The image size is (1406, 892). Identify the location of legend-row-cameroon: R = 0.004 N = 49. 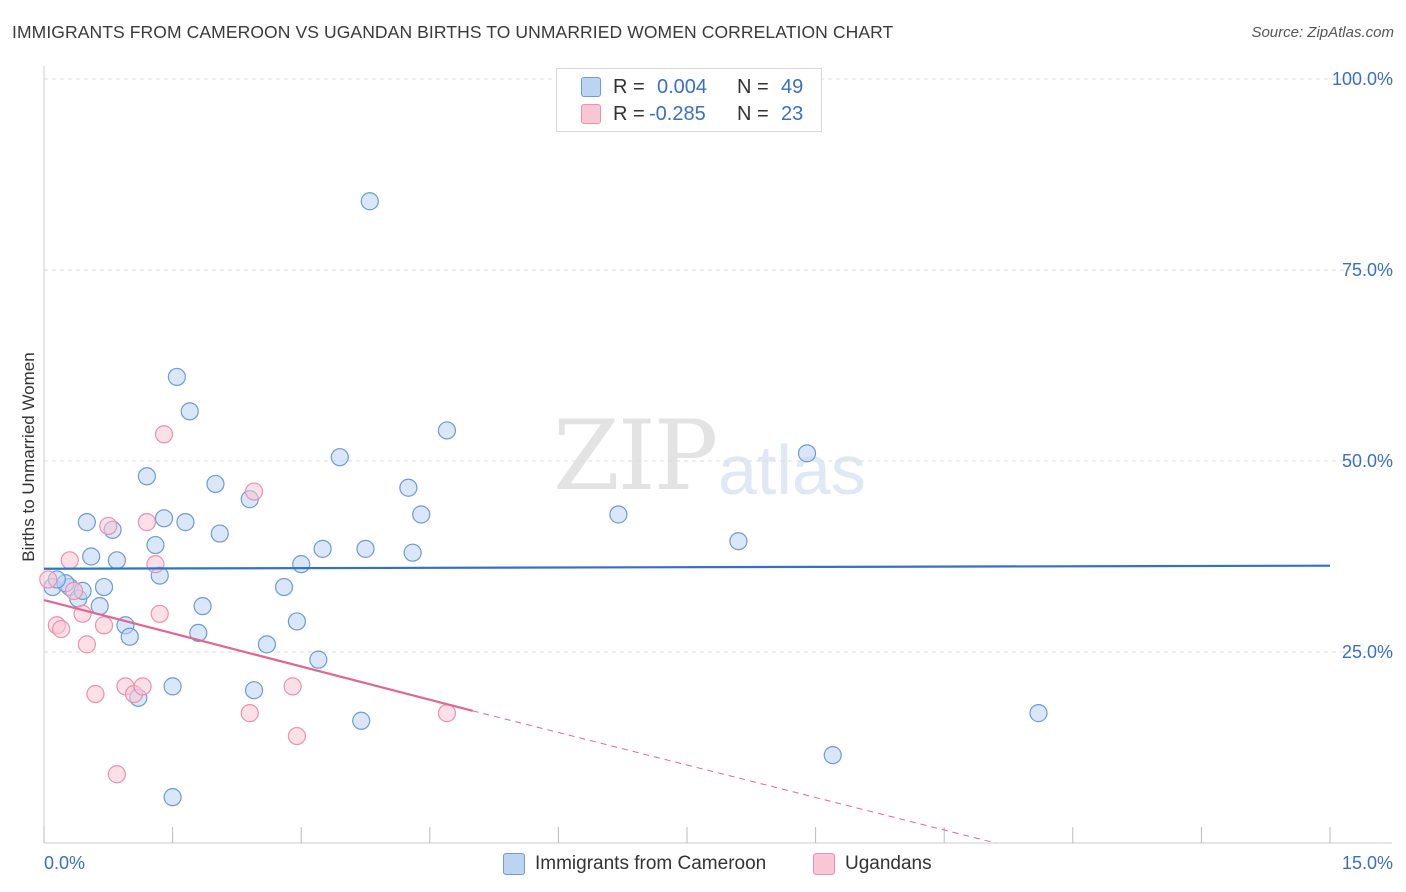
(692, 87).